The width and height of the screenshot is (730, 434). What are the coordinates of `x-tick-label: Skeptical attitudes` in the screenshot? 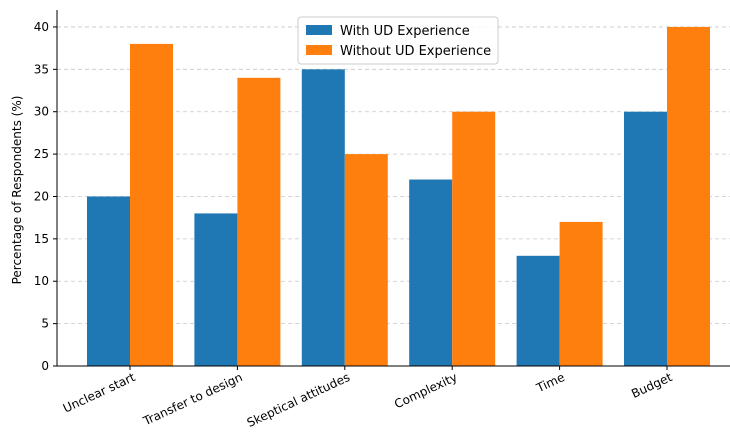 It's located at (298, 400).